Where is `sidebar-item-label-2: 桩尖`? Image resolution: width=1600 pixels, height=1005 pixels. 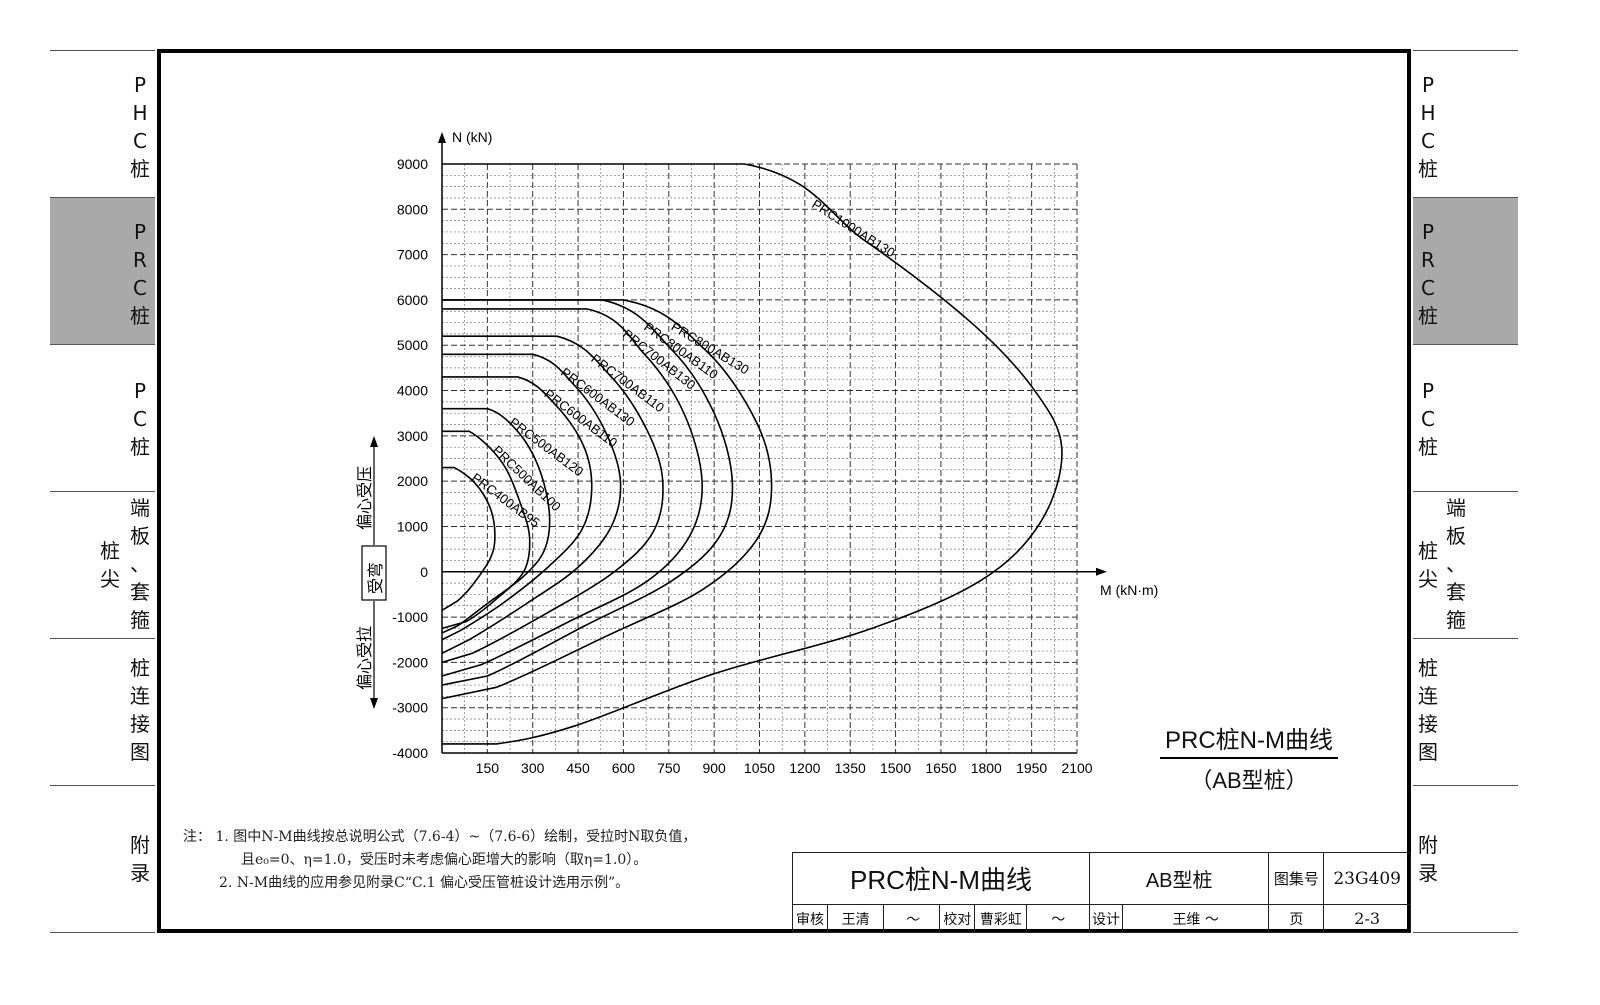 sidebar-item-label-2: 桩尖 is located at coordinates (110, 565).